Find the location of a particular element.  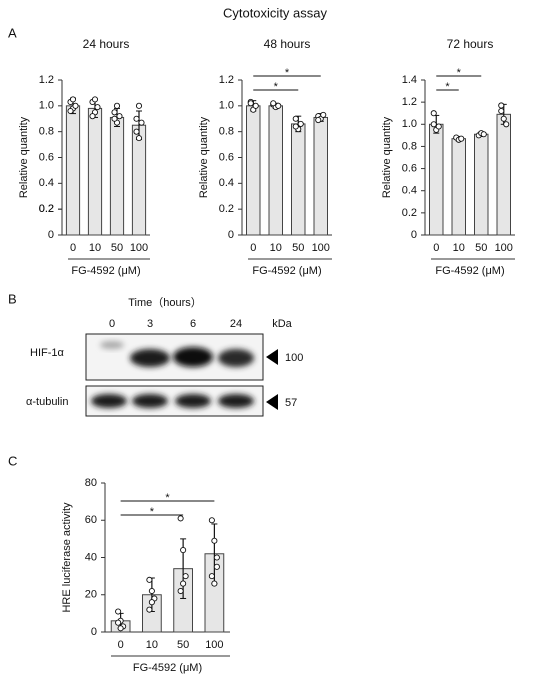

row-label: HIF-1α is located at coordinates (47, 353).